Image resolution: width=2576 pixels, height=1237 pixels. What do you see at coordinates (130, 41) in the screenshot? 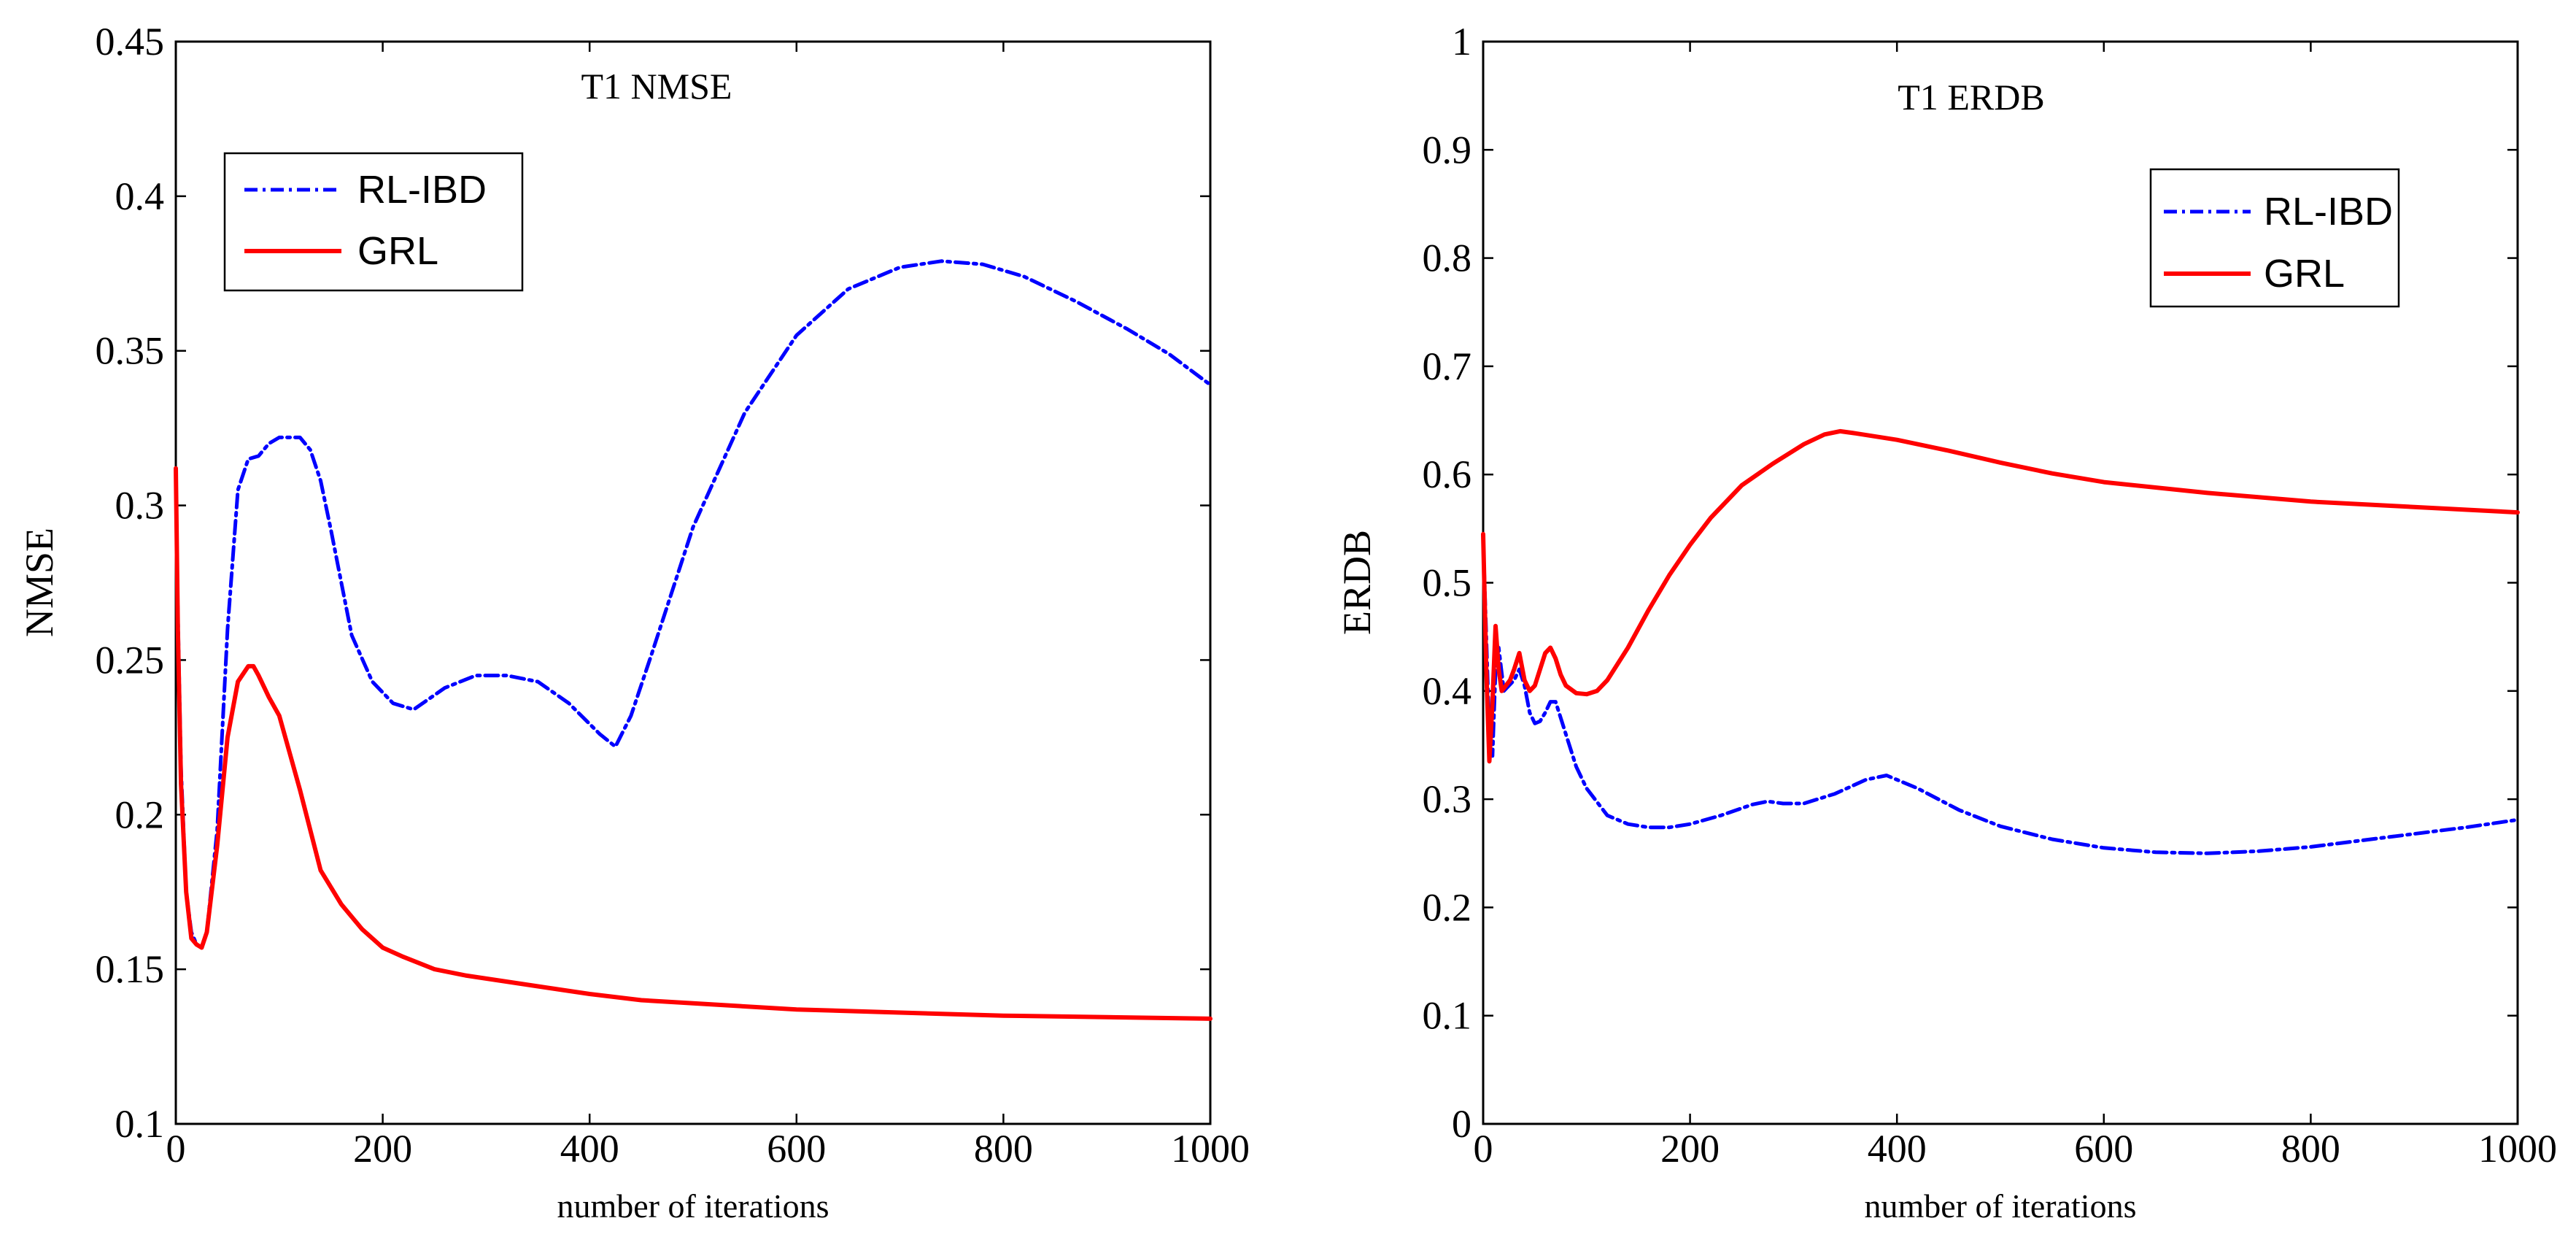
I see `y-tick-label: 0.45` at bounding box center [130, 41].